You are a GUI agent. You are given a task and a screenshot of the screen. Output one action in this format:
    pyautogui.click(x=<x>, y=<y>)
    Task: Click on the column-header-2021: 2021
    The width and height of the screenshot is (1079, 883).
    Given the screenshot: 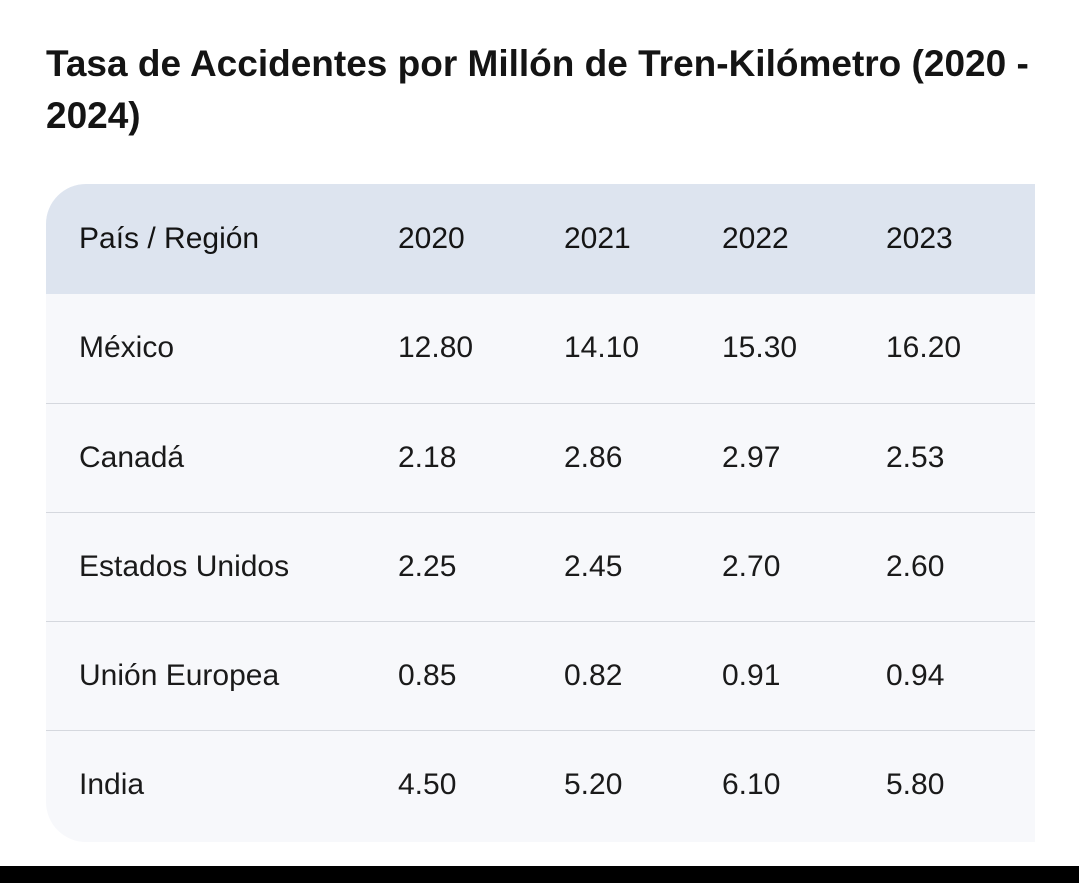 What is the action you would take?
    pyautogui.click(x=597, y=238)
    